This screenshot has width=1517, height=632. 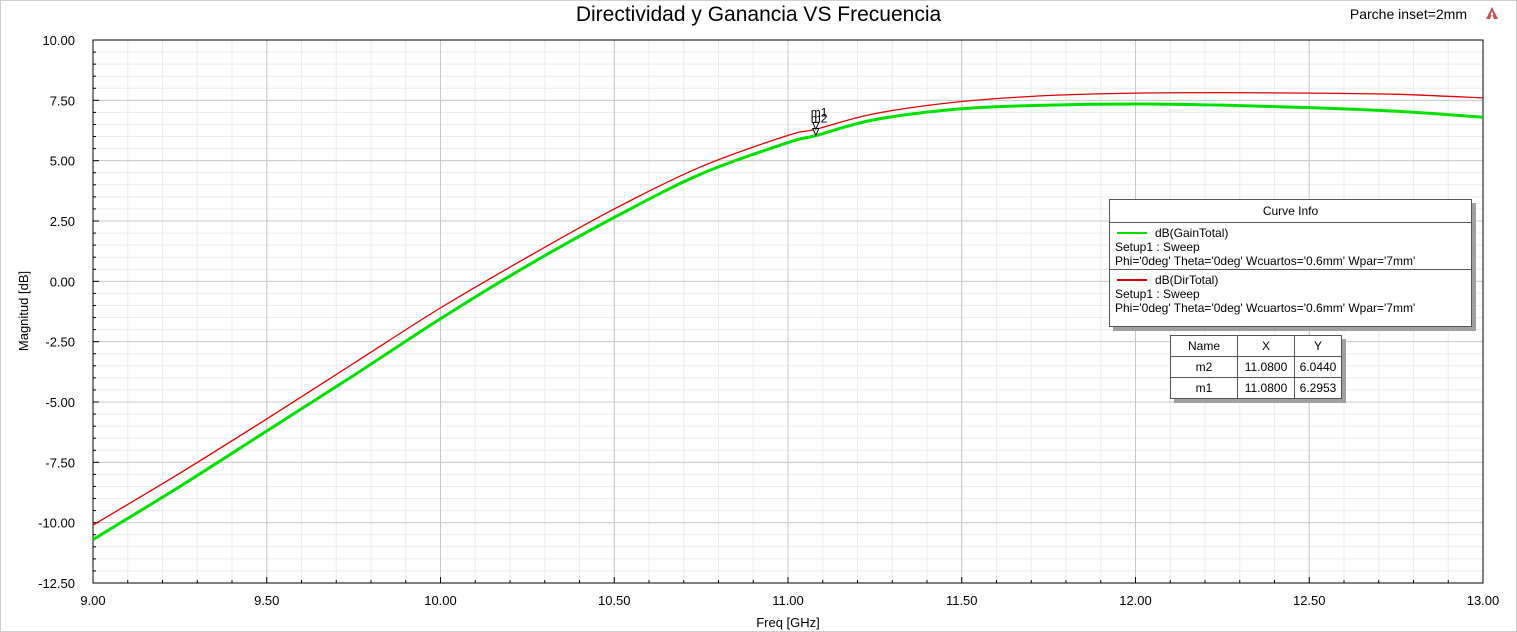 I want to click on y-tick-label: 2.50, so click(x=62, y=221).